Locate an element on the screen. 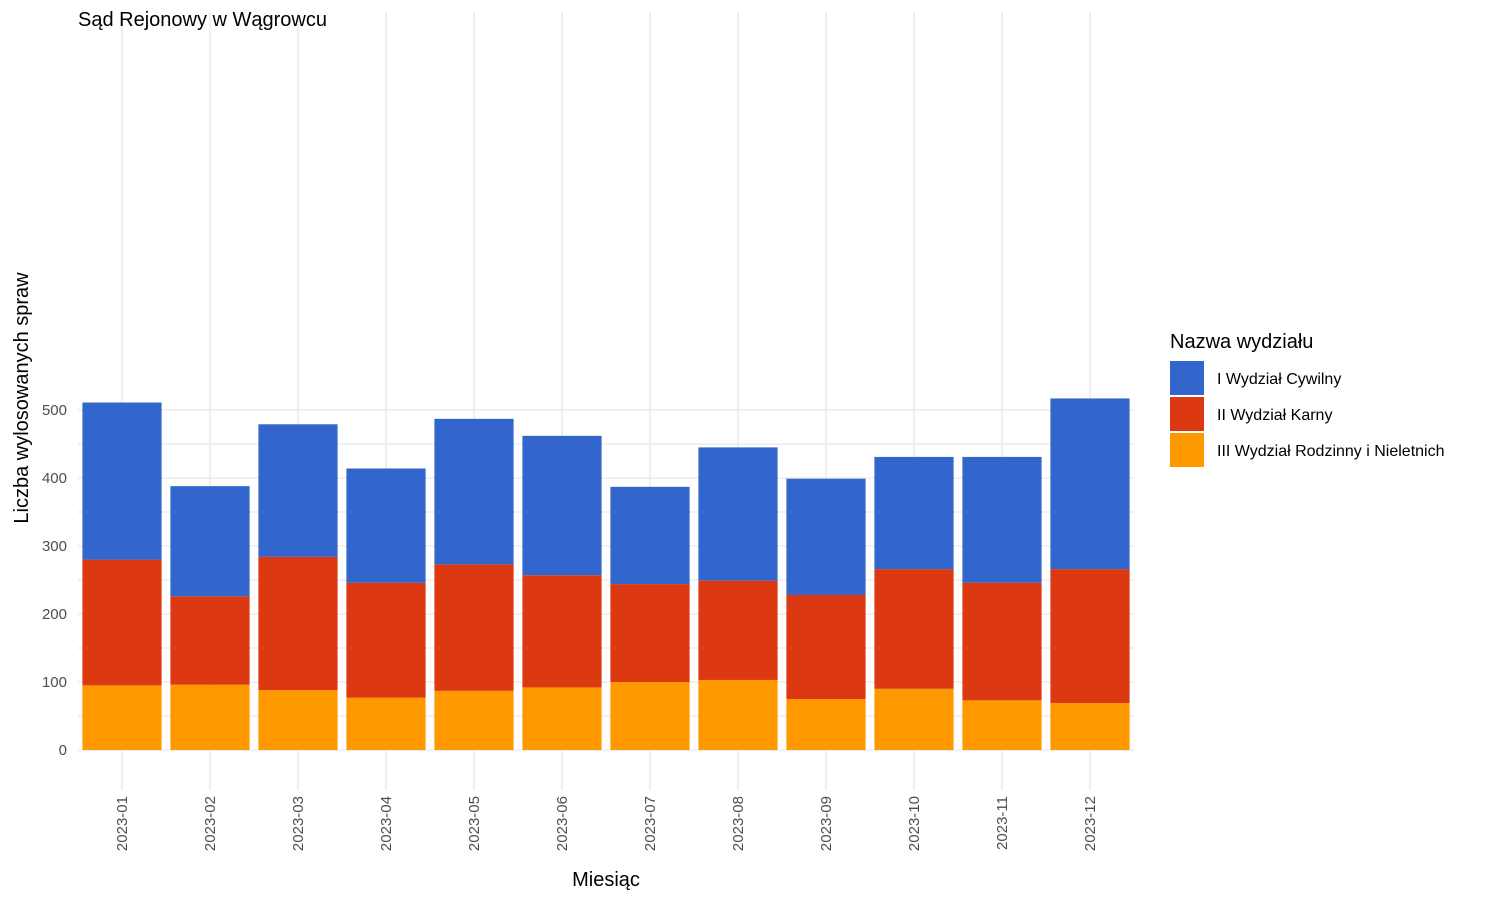 This screenshot has height=900, width=1500. x-tick-label: 2023-03 is located at coordinates (298, 823).